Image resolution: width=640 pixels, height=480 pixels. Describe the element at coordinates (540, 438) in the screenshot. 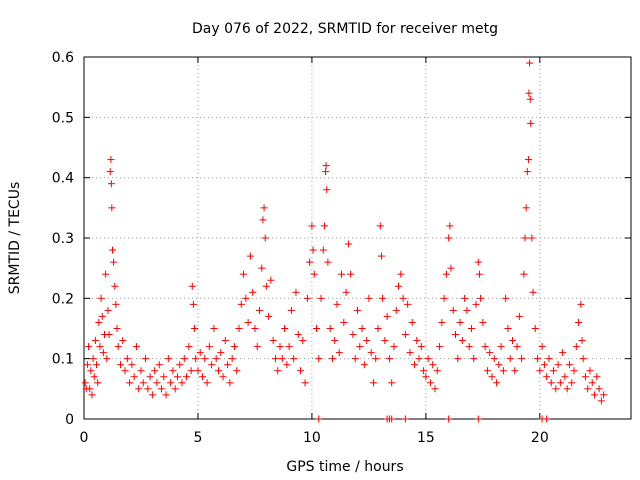

I see `x-tick-label: 20` at that location.